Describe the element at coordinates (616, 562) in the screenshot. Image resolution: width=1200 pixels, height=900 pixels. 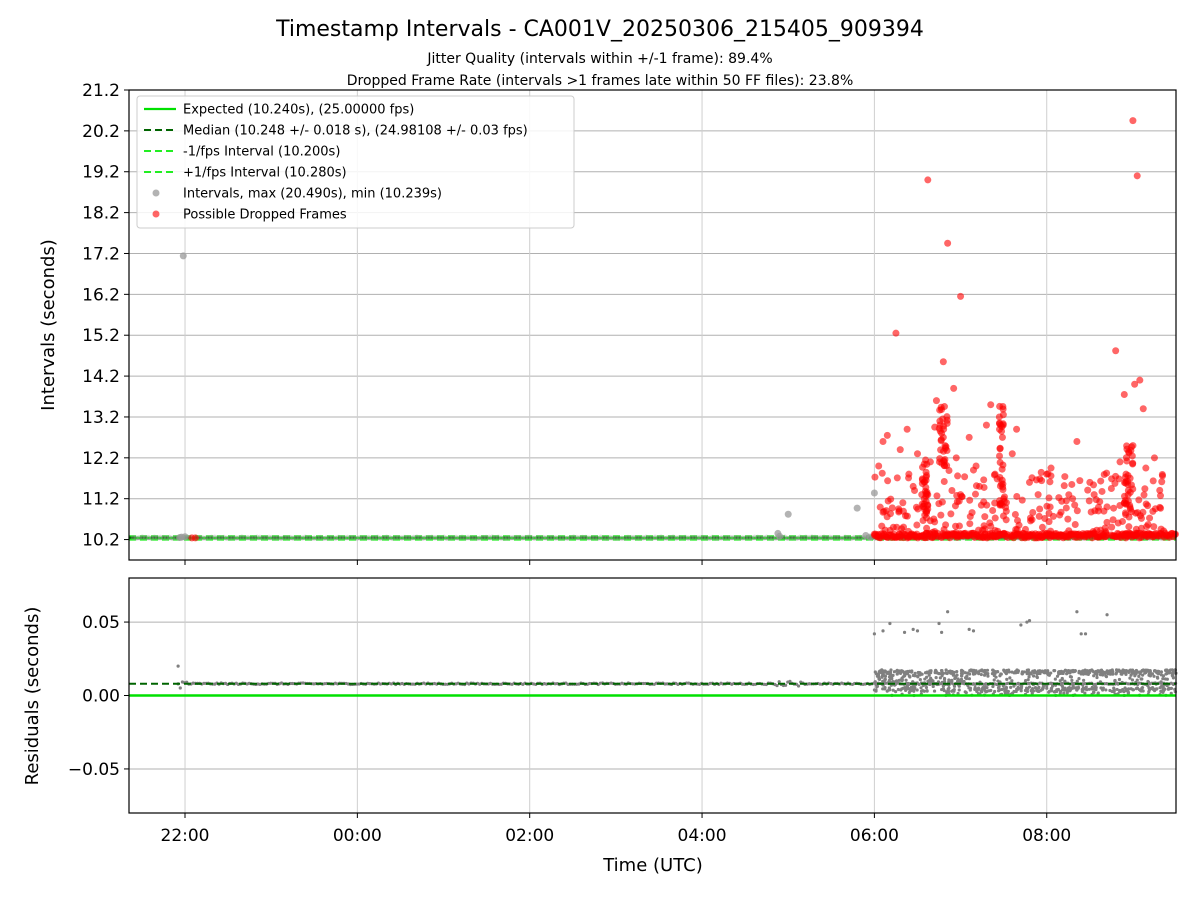
I see `intervals-x-ticks` at that location.